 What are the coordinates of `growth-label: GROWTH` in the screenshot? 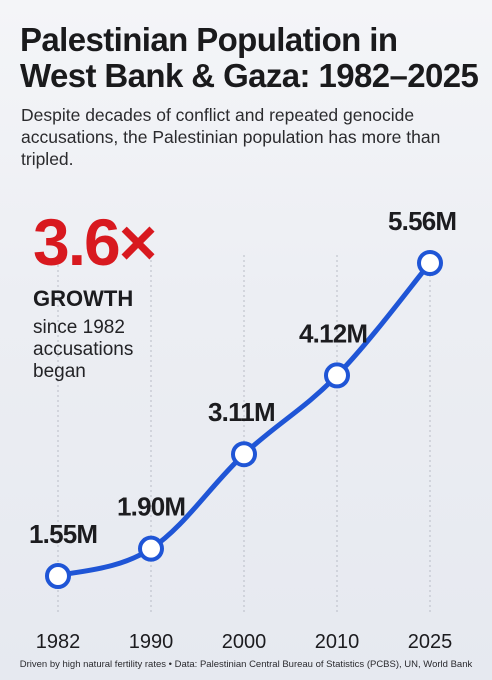 It's located at (83, 298).